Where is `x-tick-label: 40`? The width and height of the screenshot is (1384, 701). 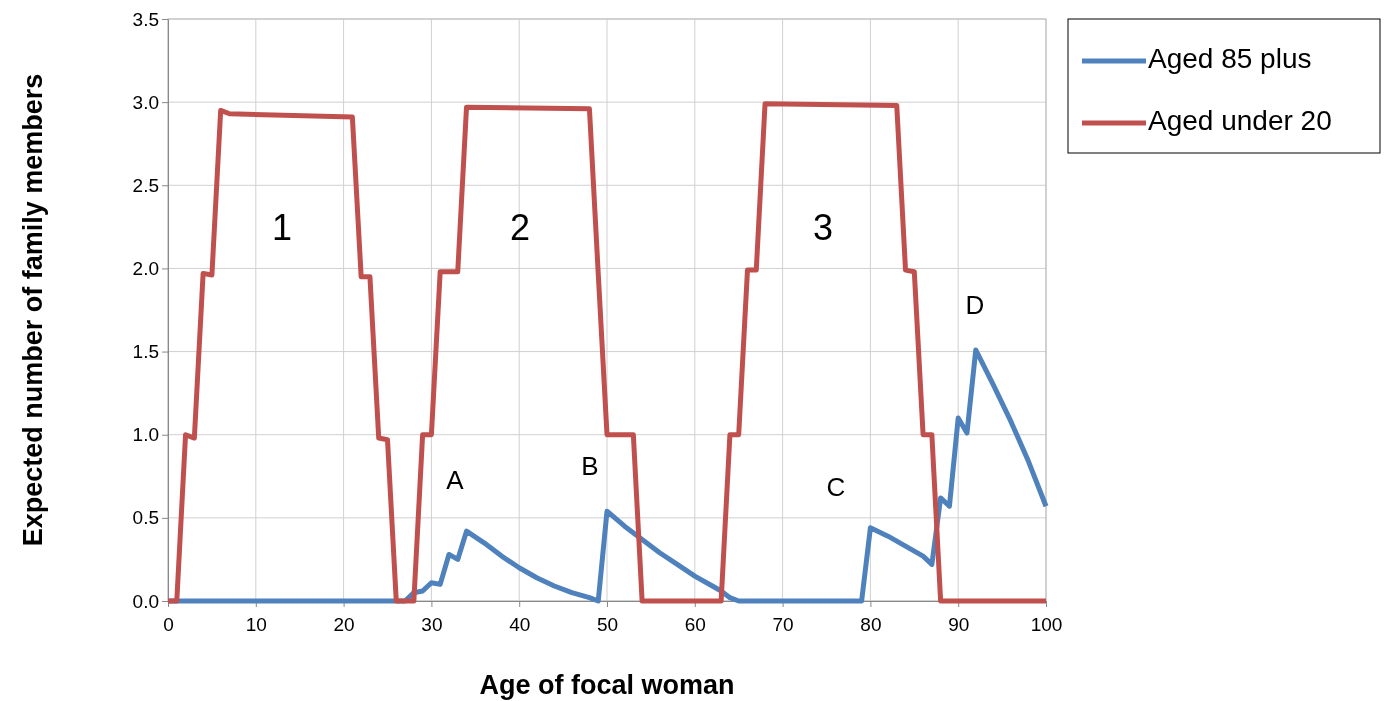
x-tick-label: 40 is located at coordinates (520, 624).